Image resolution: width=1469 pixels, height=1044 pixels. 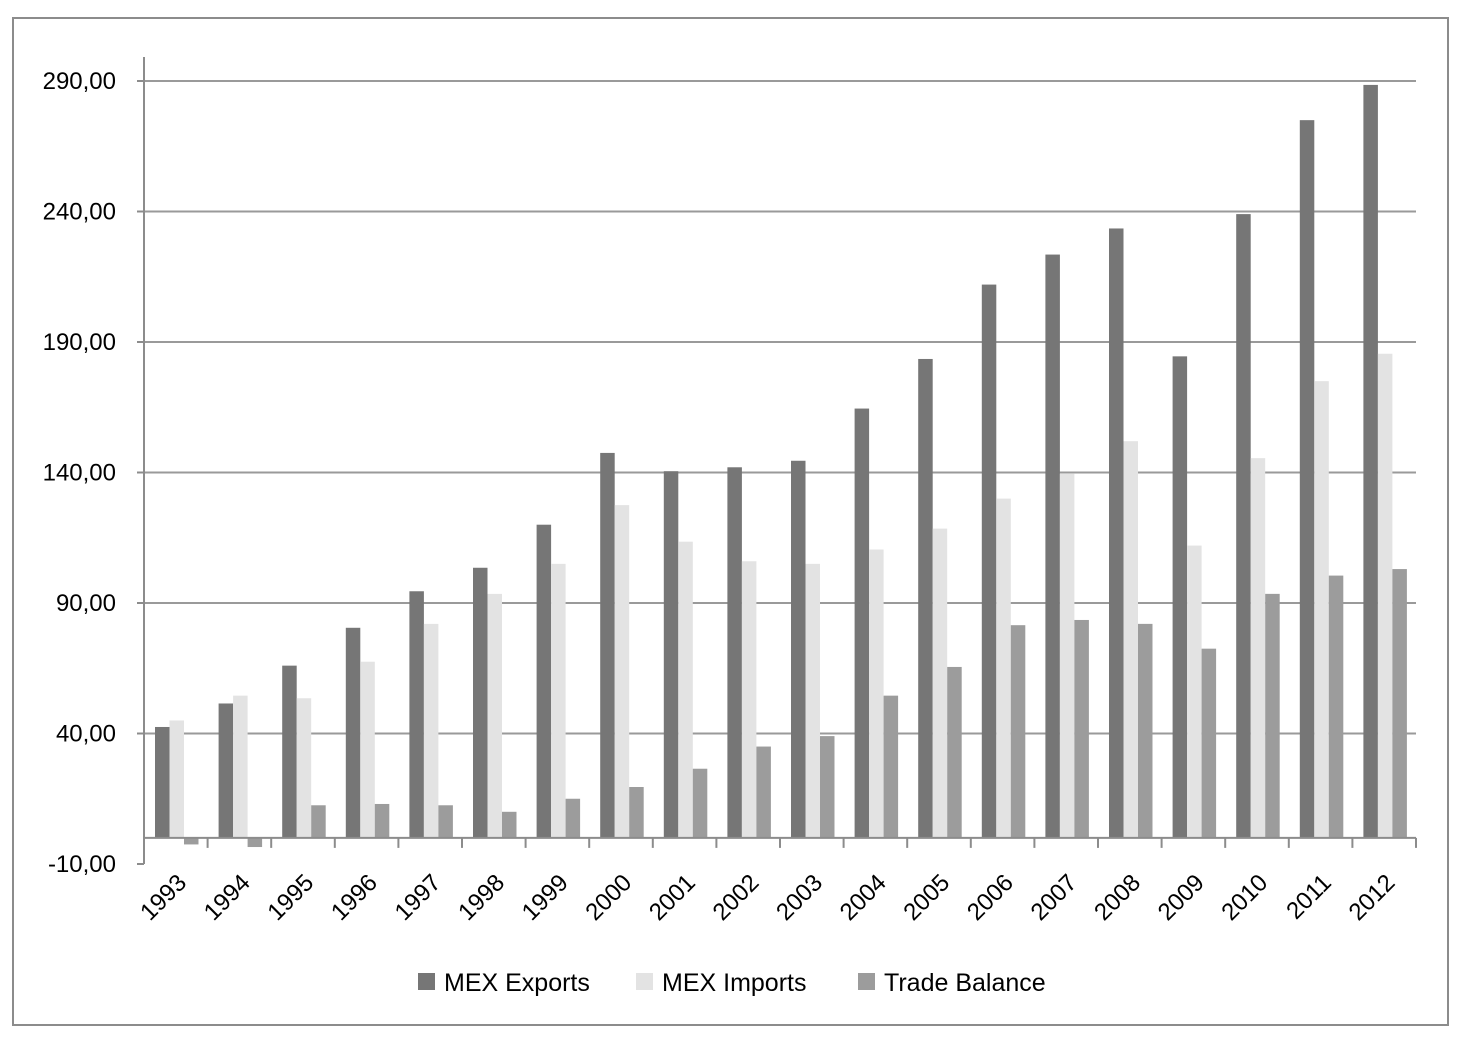 I want to click on legend-label: MEX Imports, so click(x=734, y=983).